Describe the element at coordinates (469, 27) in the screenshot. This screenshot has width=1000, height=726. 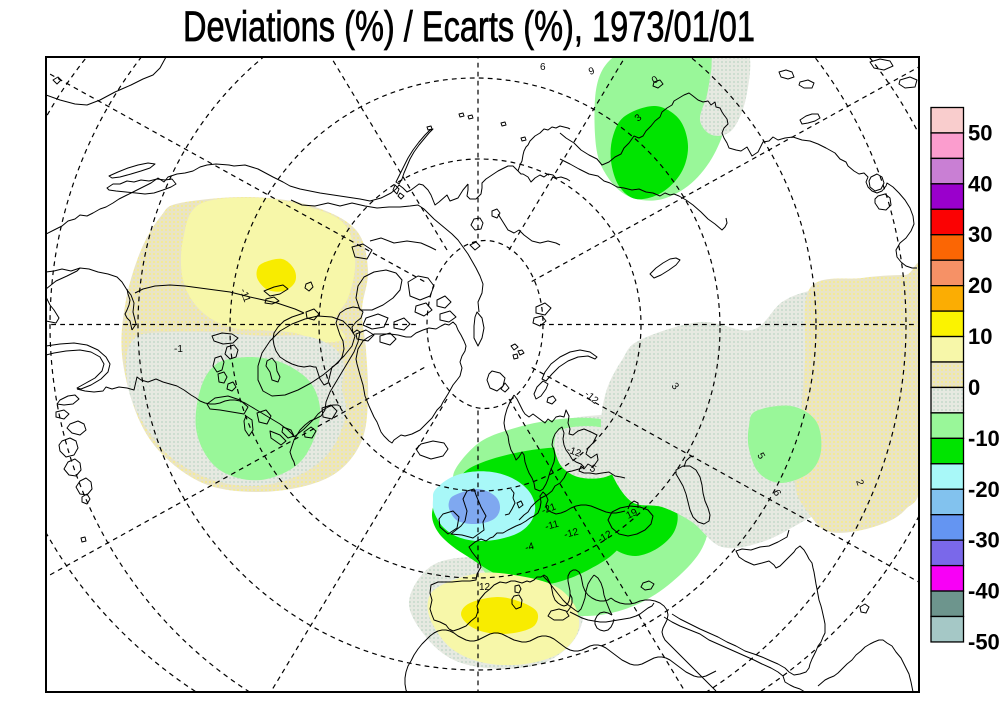
I see `svg-text:Deviations (%) / Ecarts (%), 1: Deviations (%) / Ecarts (%), 1973/01/01` at that location.